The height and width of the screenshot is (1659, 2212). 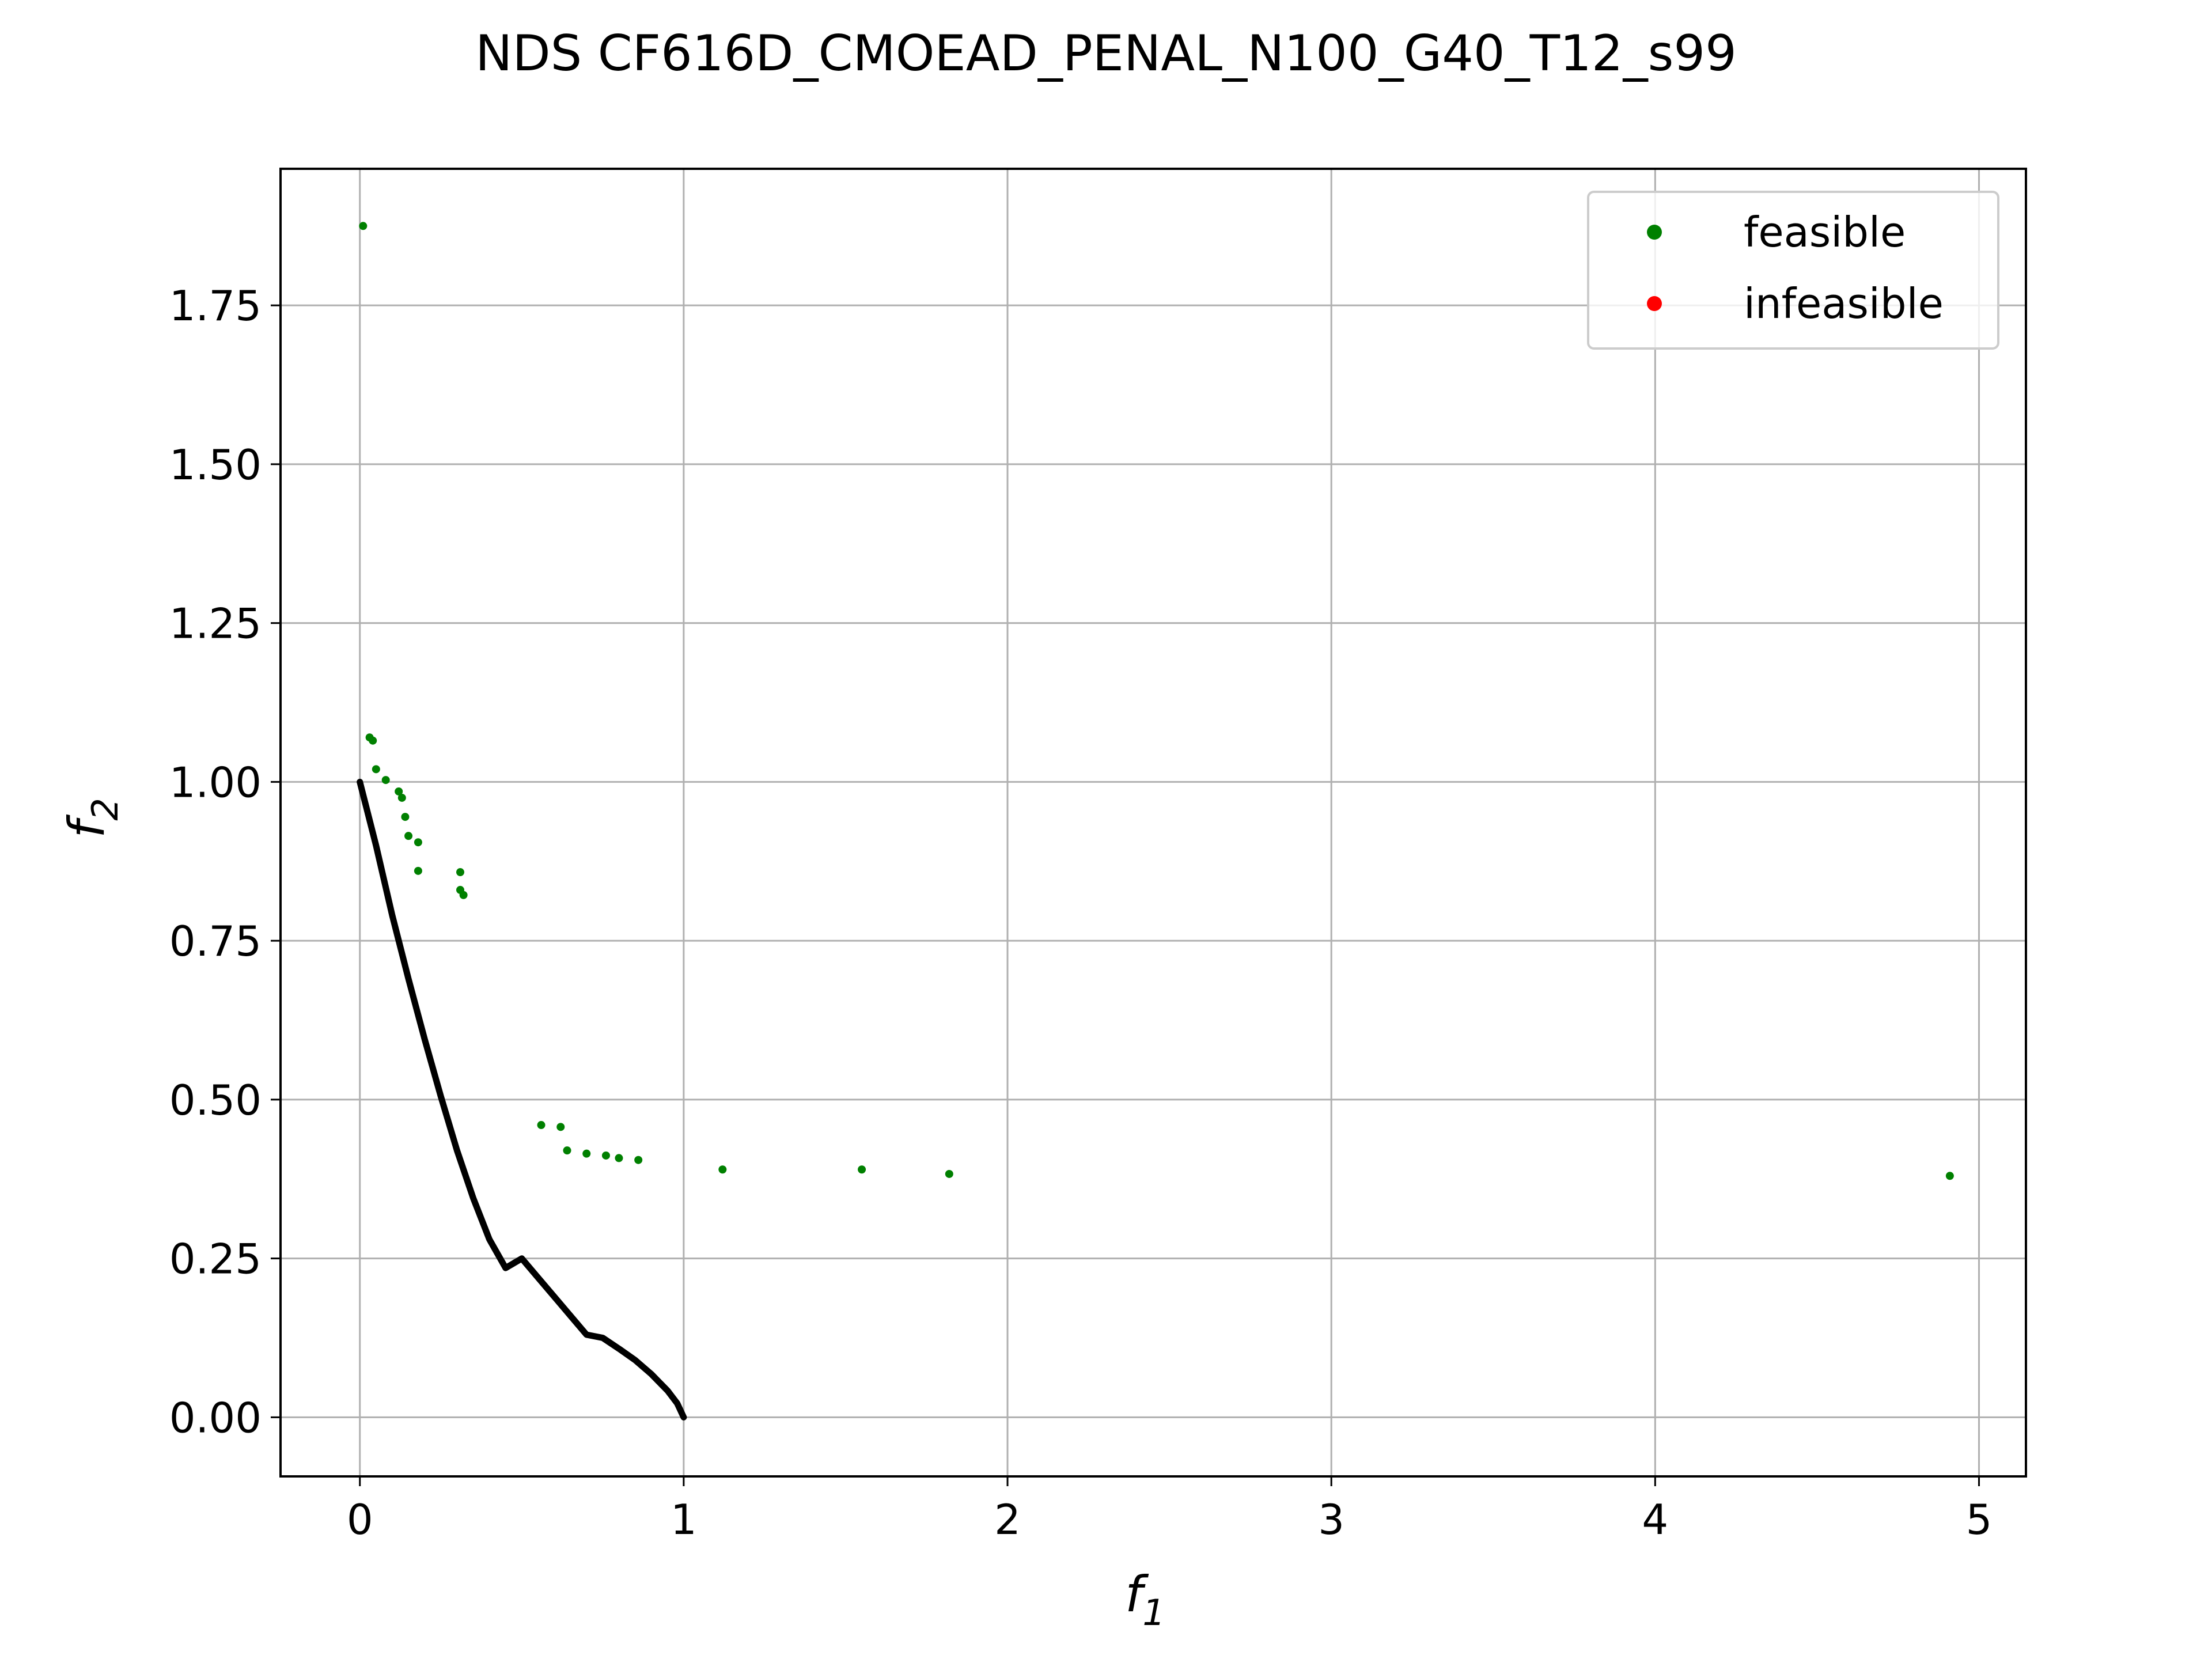 I want to click on y-tick-label: 1.75, so click(x=215, y=306).